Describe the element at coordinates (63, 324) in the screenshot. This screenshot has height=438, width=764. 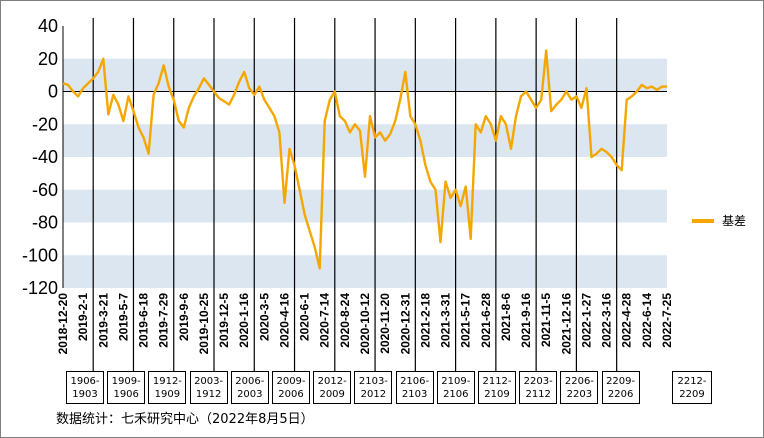
I see `x-tick-label: 2018-12-20` at that location.